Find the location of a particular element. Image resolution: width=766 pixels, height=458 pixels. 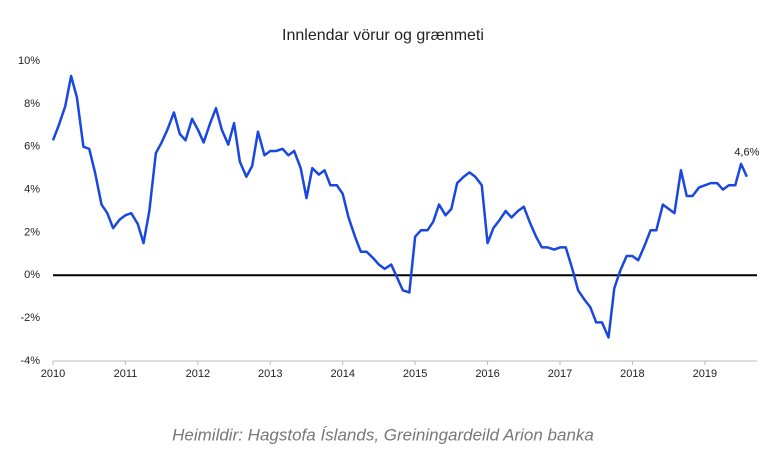

y-tick-label: 0% is located at coordinates (32, 275).